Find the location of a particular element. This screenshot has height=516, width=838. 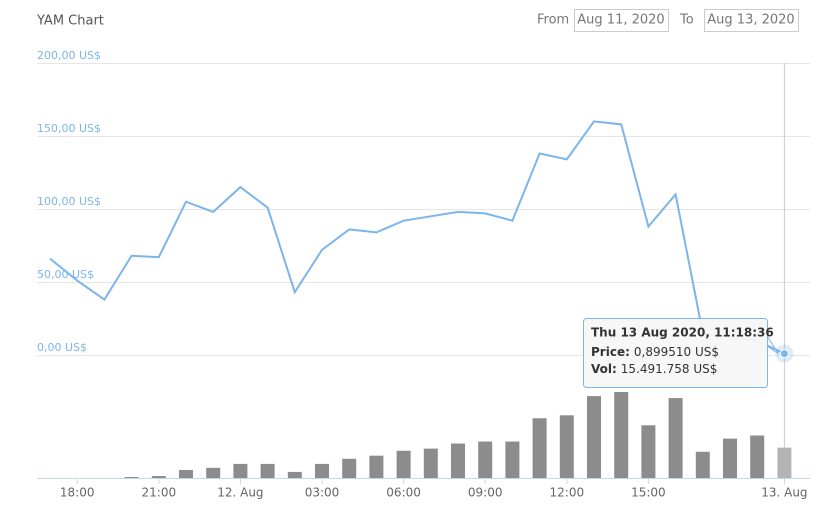

x-tick-label: 12. Aug is located at coordinates (240, 493).